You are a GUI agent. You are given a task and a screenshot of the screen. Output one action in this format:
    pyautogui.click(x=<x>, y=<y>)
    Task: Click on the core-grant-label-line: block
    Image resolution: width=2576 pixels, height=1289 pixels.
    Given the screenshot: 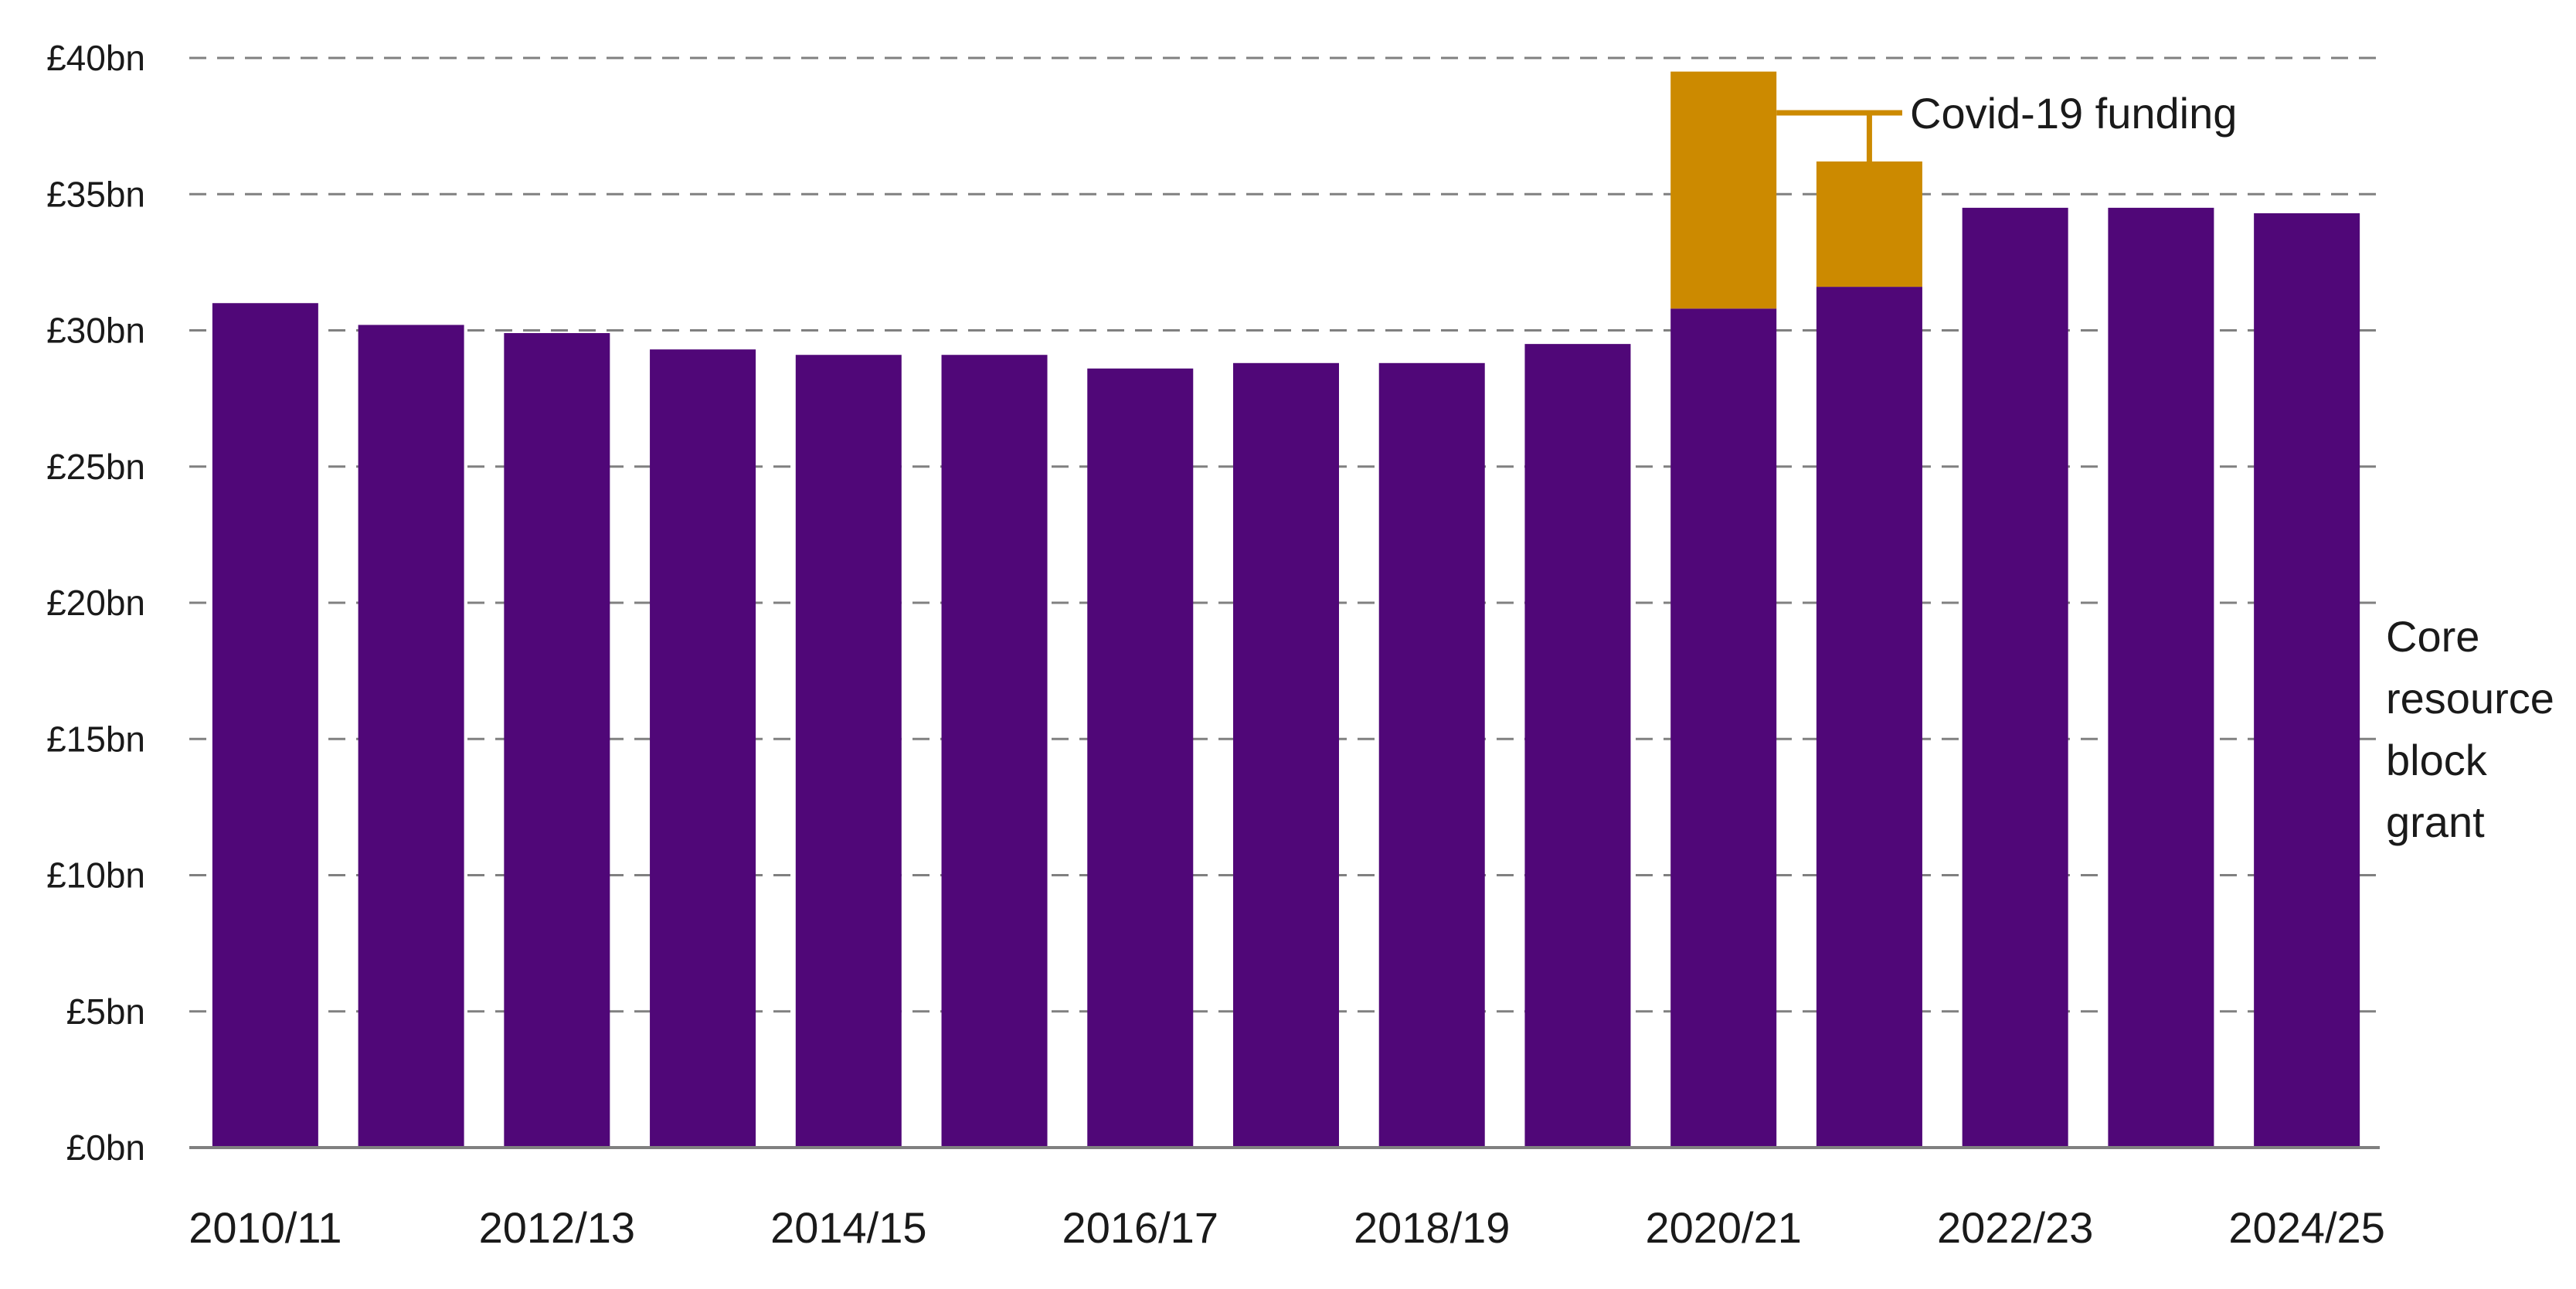 What is the action you would take?
    pyautogui.click(x=2437, y=760)
    